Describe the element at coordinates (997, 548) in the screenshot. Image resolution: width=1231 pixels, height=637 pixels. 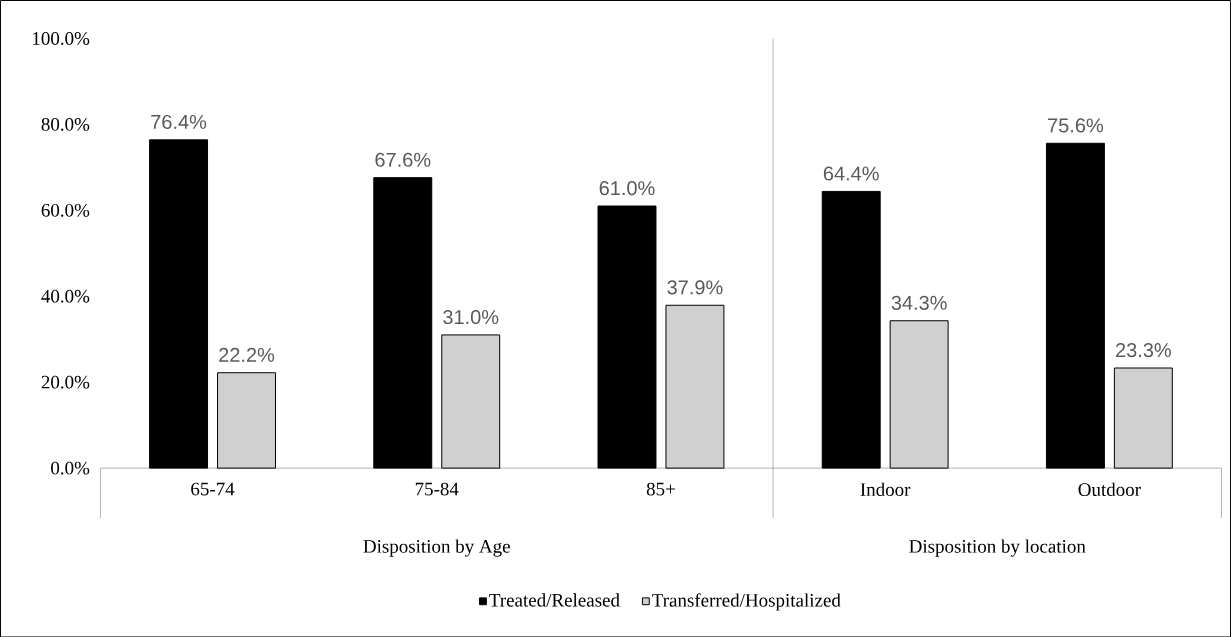
I see `text: Disposition by location` at that location.